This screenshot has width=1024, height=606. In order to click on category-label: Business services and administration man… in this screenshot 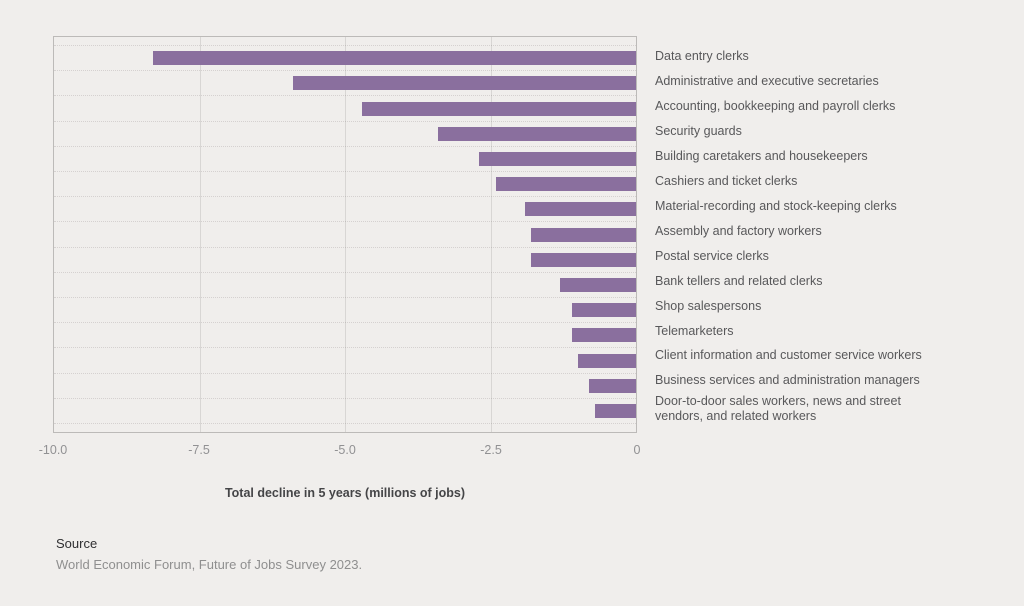, I will do `click(787, 380)`.